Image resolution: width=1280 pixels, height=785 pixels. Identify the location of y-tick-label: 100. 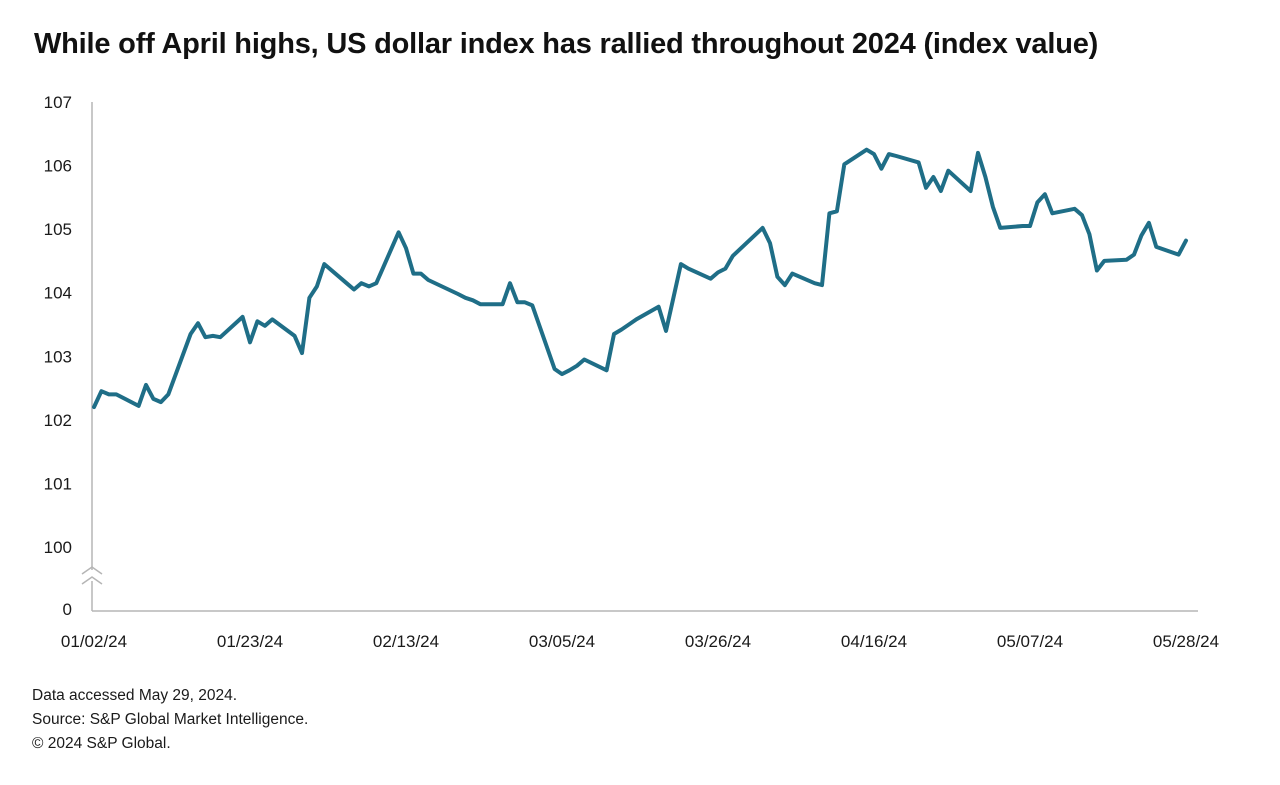
(58, 547).